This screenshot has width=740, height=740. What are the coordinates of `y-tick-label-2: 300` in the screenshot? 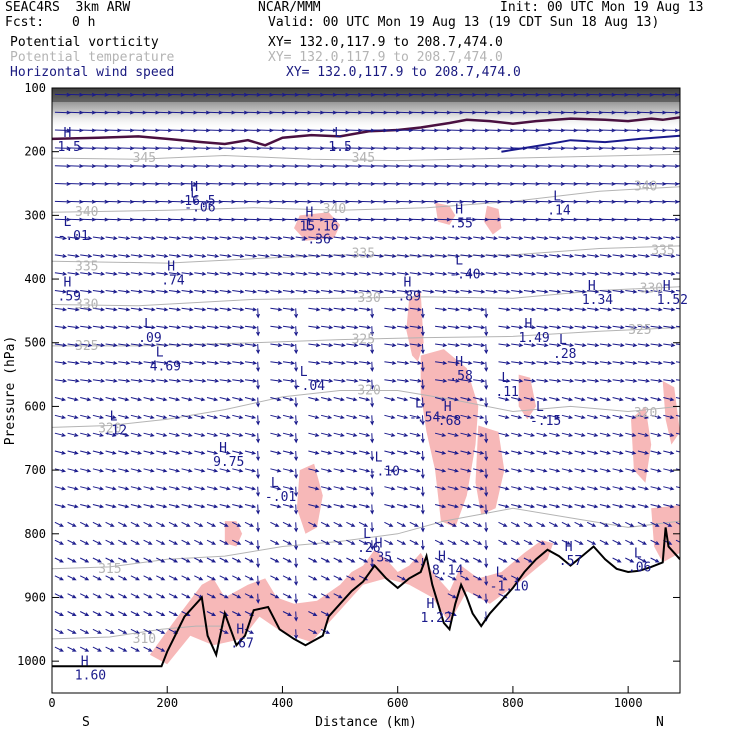 It's located at (35, 215).